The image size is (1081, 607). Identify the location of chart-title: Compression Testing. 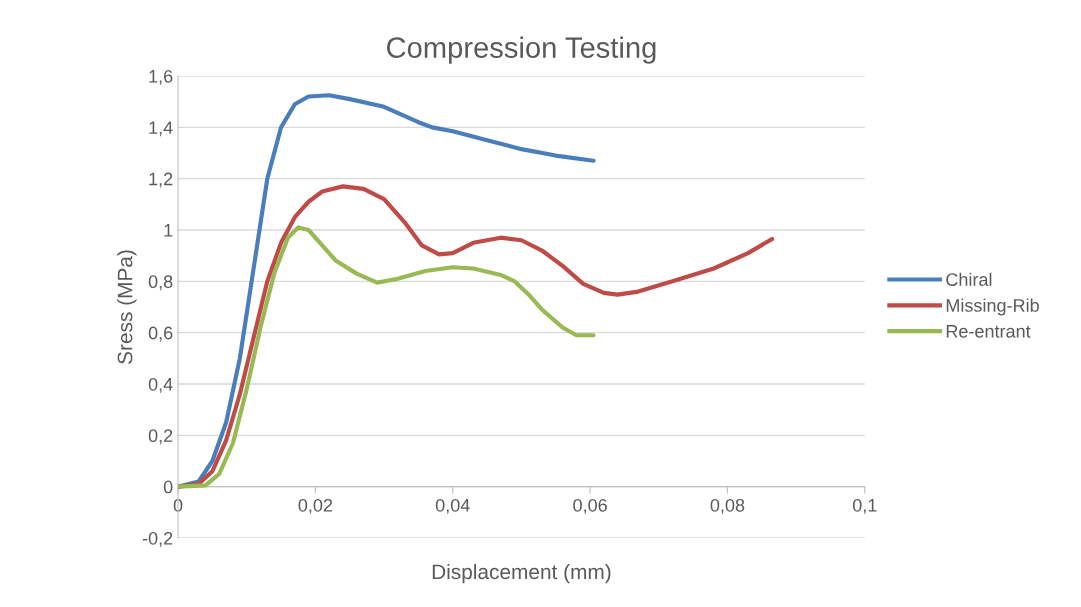
(521, 50).